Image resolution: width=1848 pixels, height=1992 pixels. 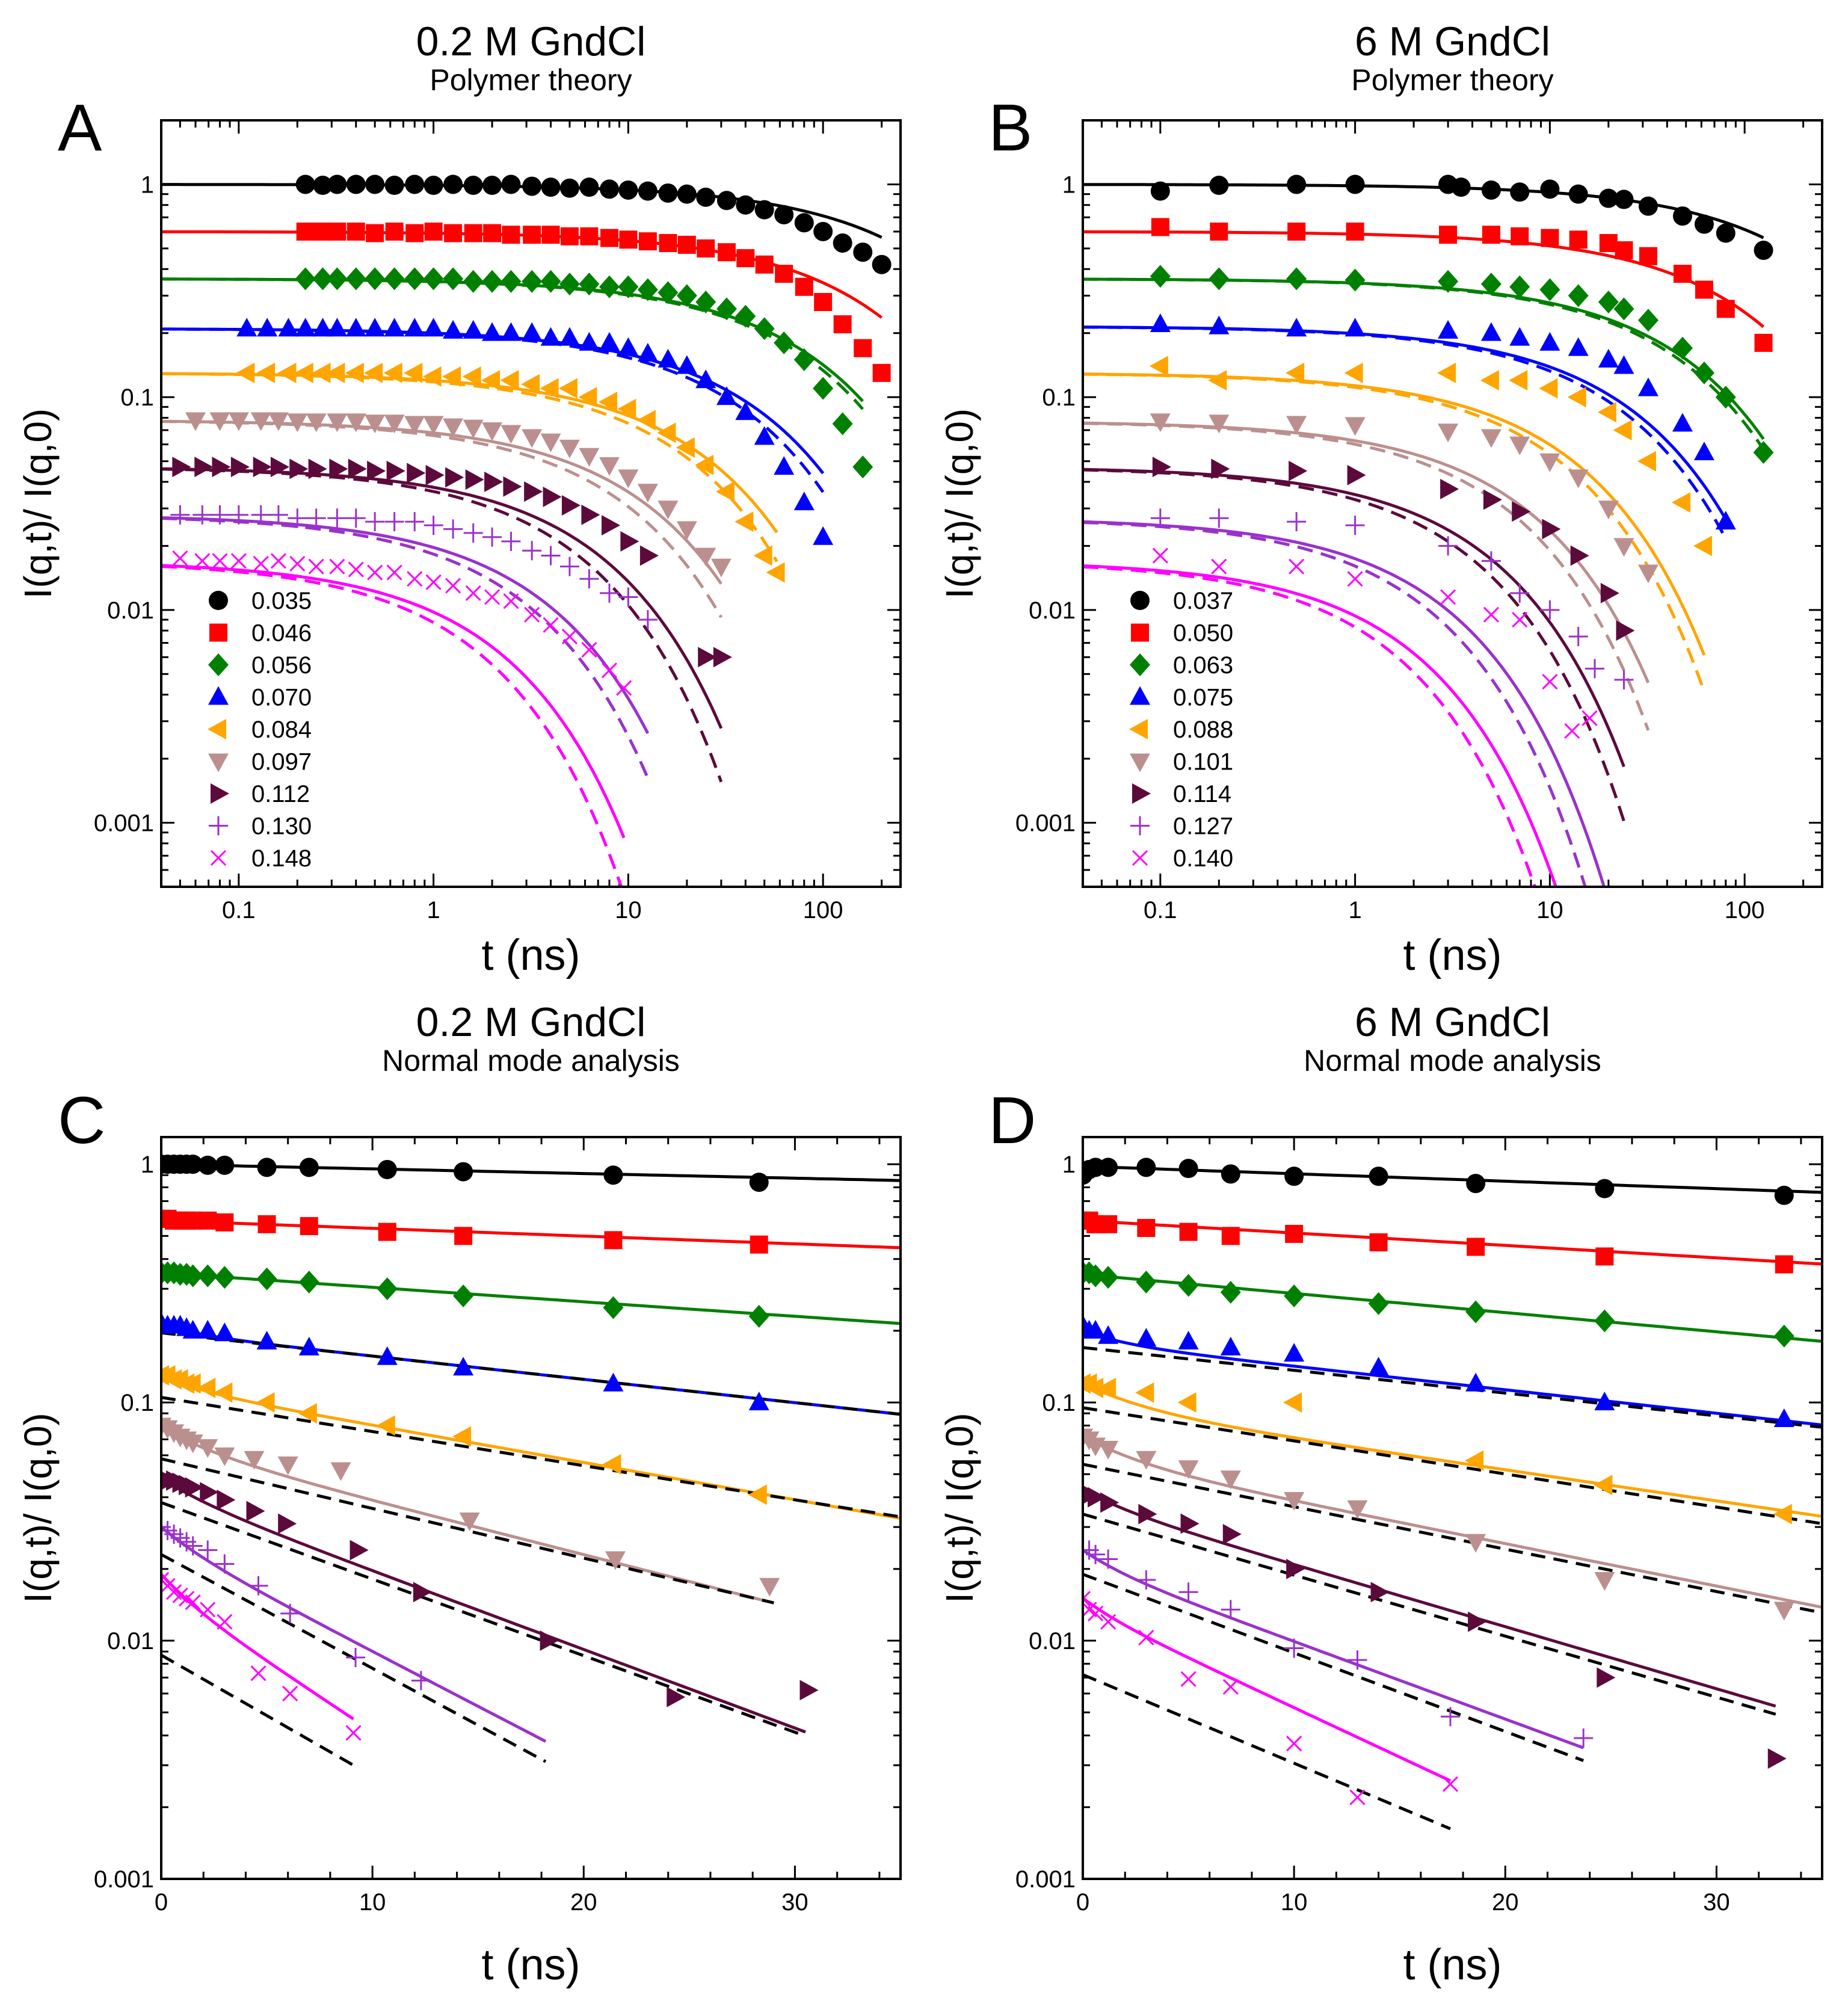 I want to click on data-points, so click(x=531, y=435).